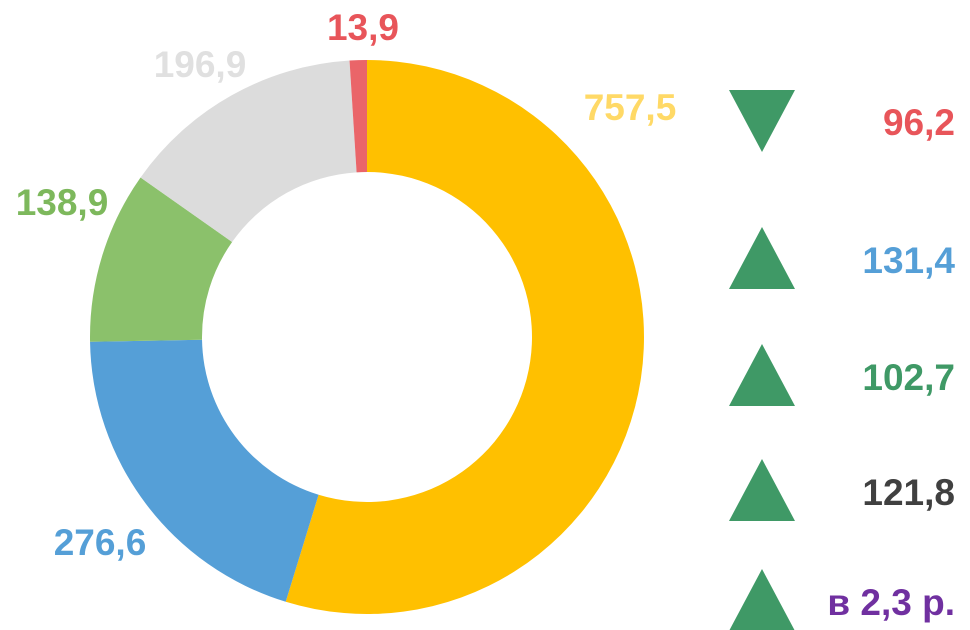 The image size is (970, 630). Describe the element at coordinates (200, 64) in the screenshot. I see `data-label: 196,9` at that location.